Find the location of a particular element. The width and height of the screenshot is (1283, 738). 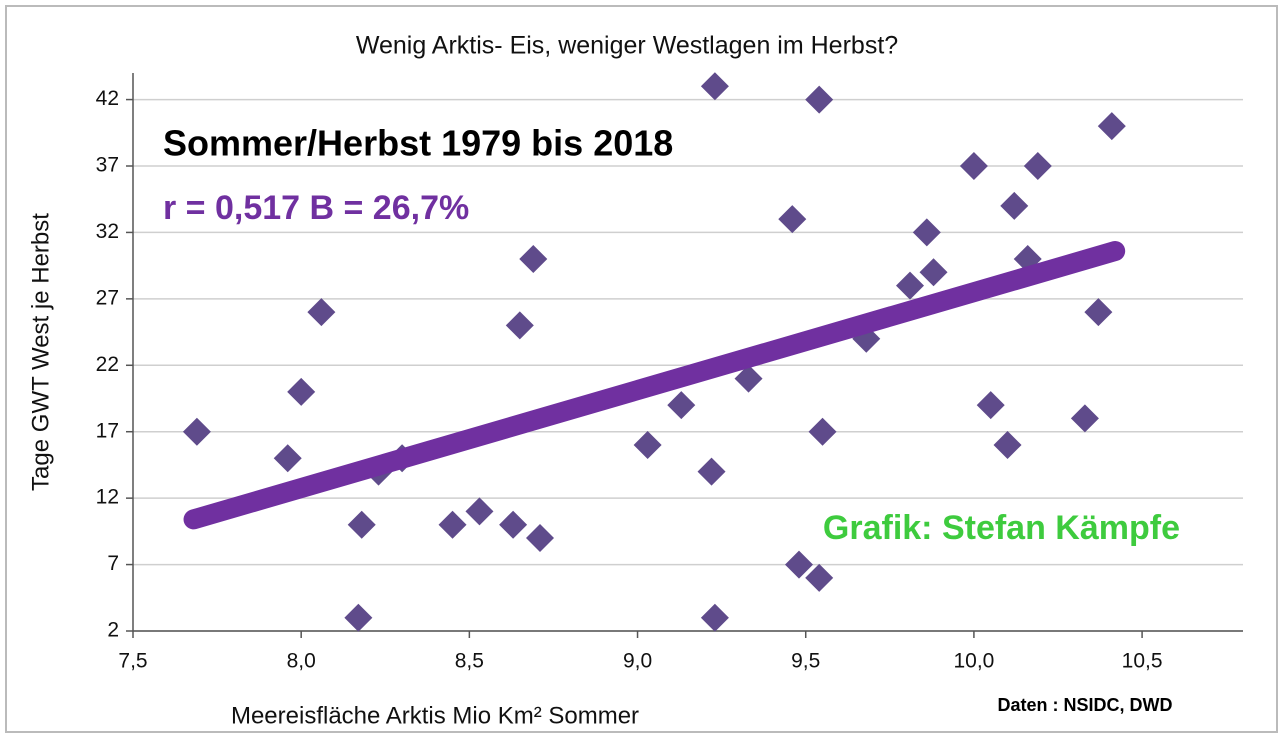

x-tick-label: 8,0 is located at coordinates (301, 661).